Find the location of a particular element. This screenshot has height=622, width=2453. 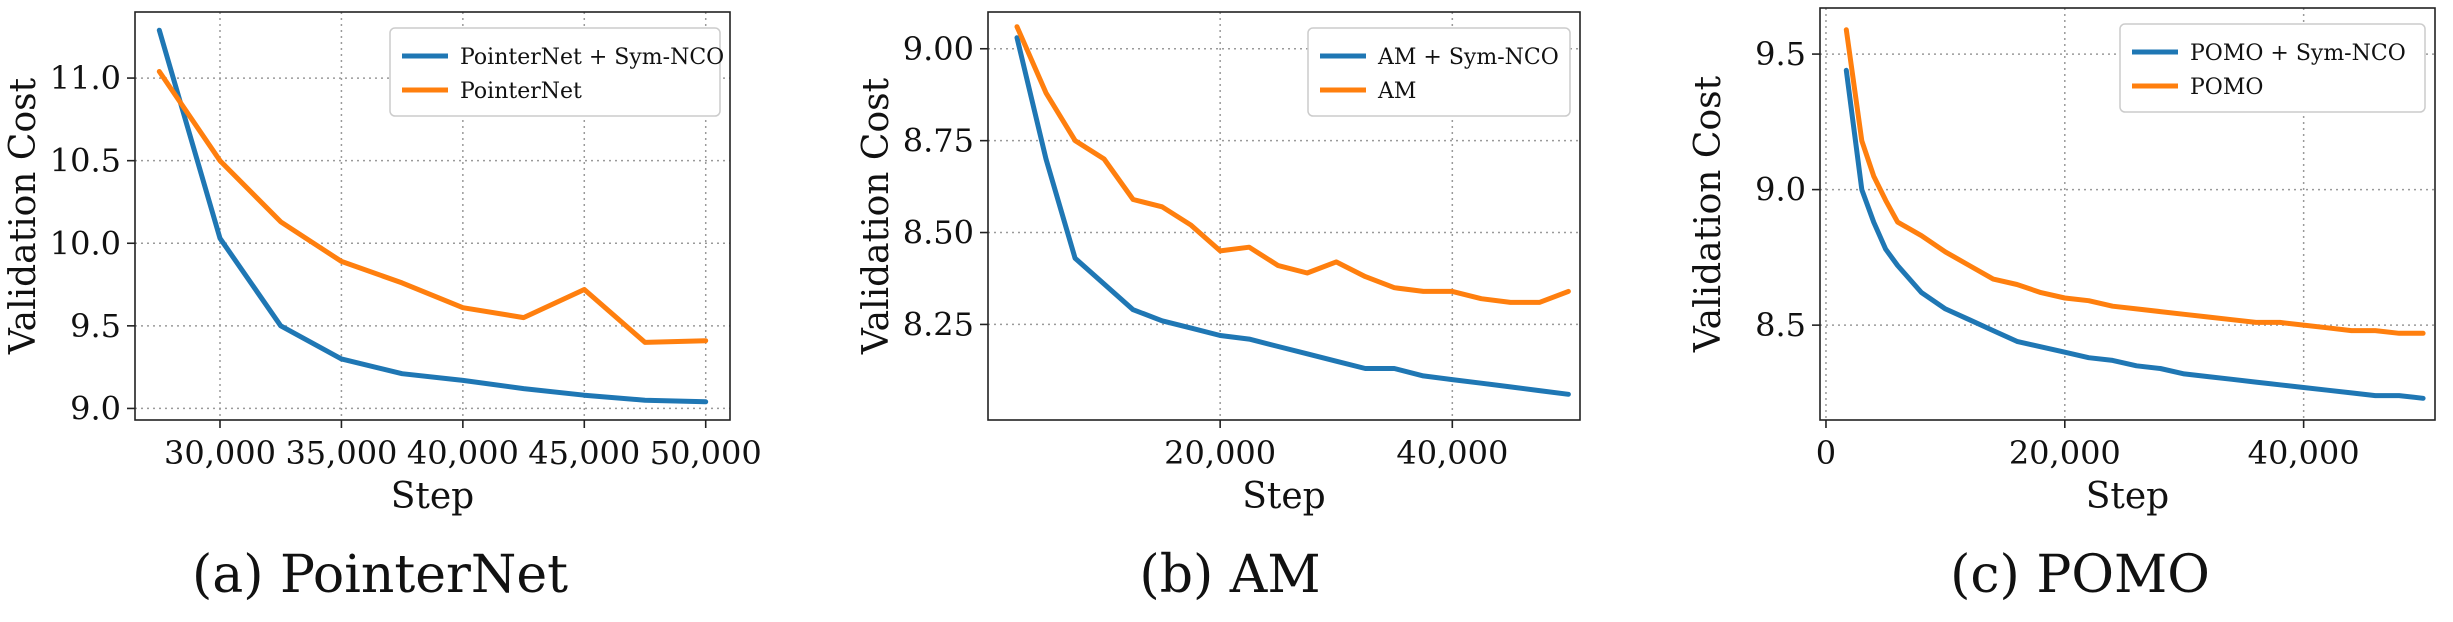

y-tick-label: 10.5 is located at coordinates (85, 161).